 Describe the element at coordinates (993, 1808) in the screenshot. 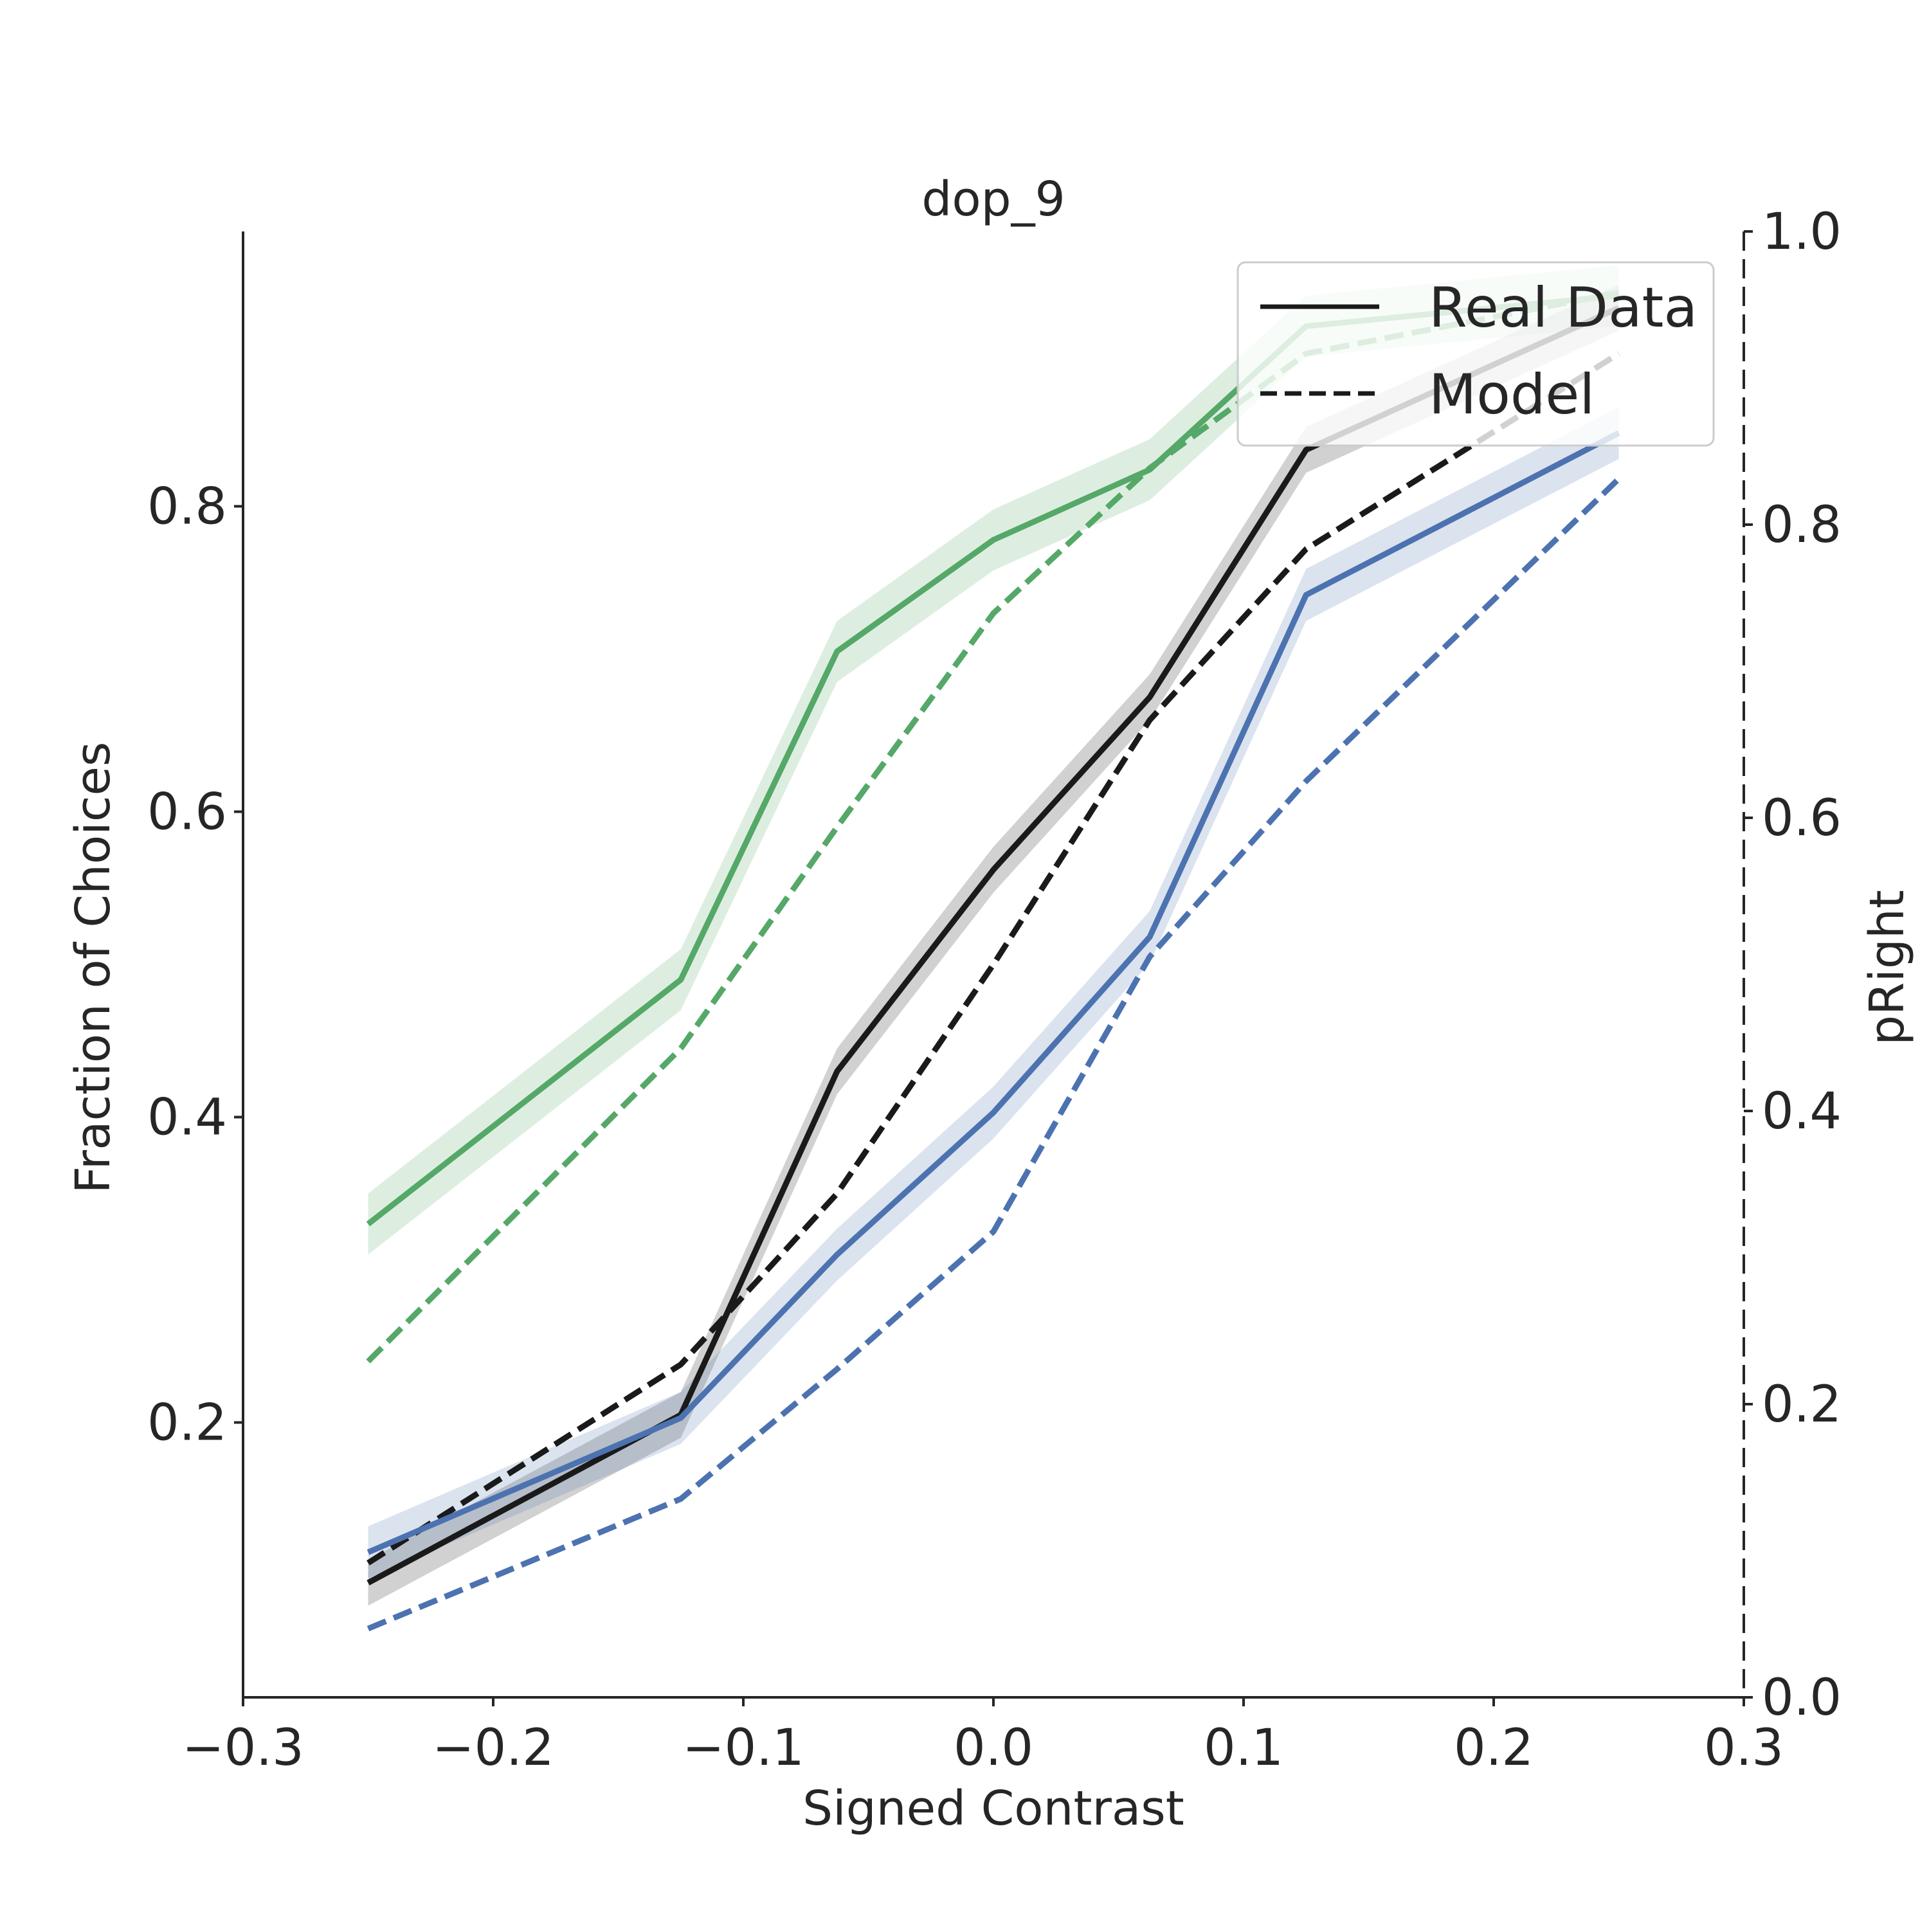

I see `x-axis-label: Signed Contrast` at that location.